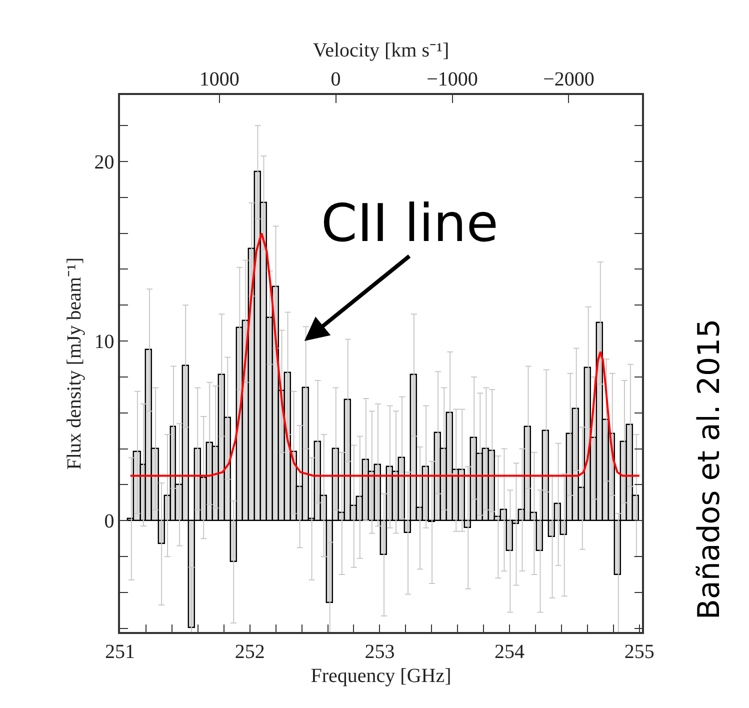 This screenshot has width=749, height=708. Describe the element at coordinates (452, 79) in the screenshot. I see `x2-tick-label: −1000` at that location.